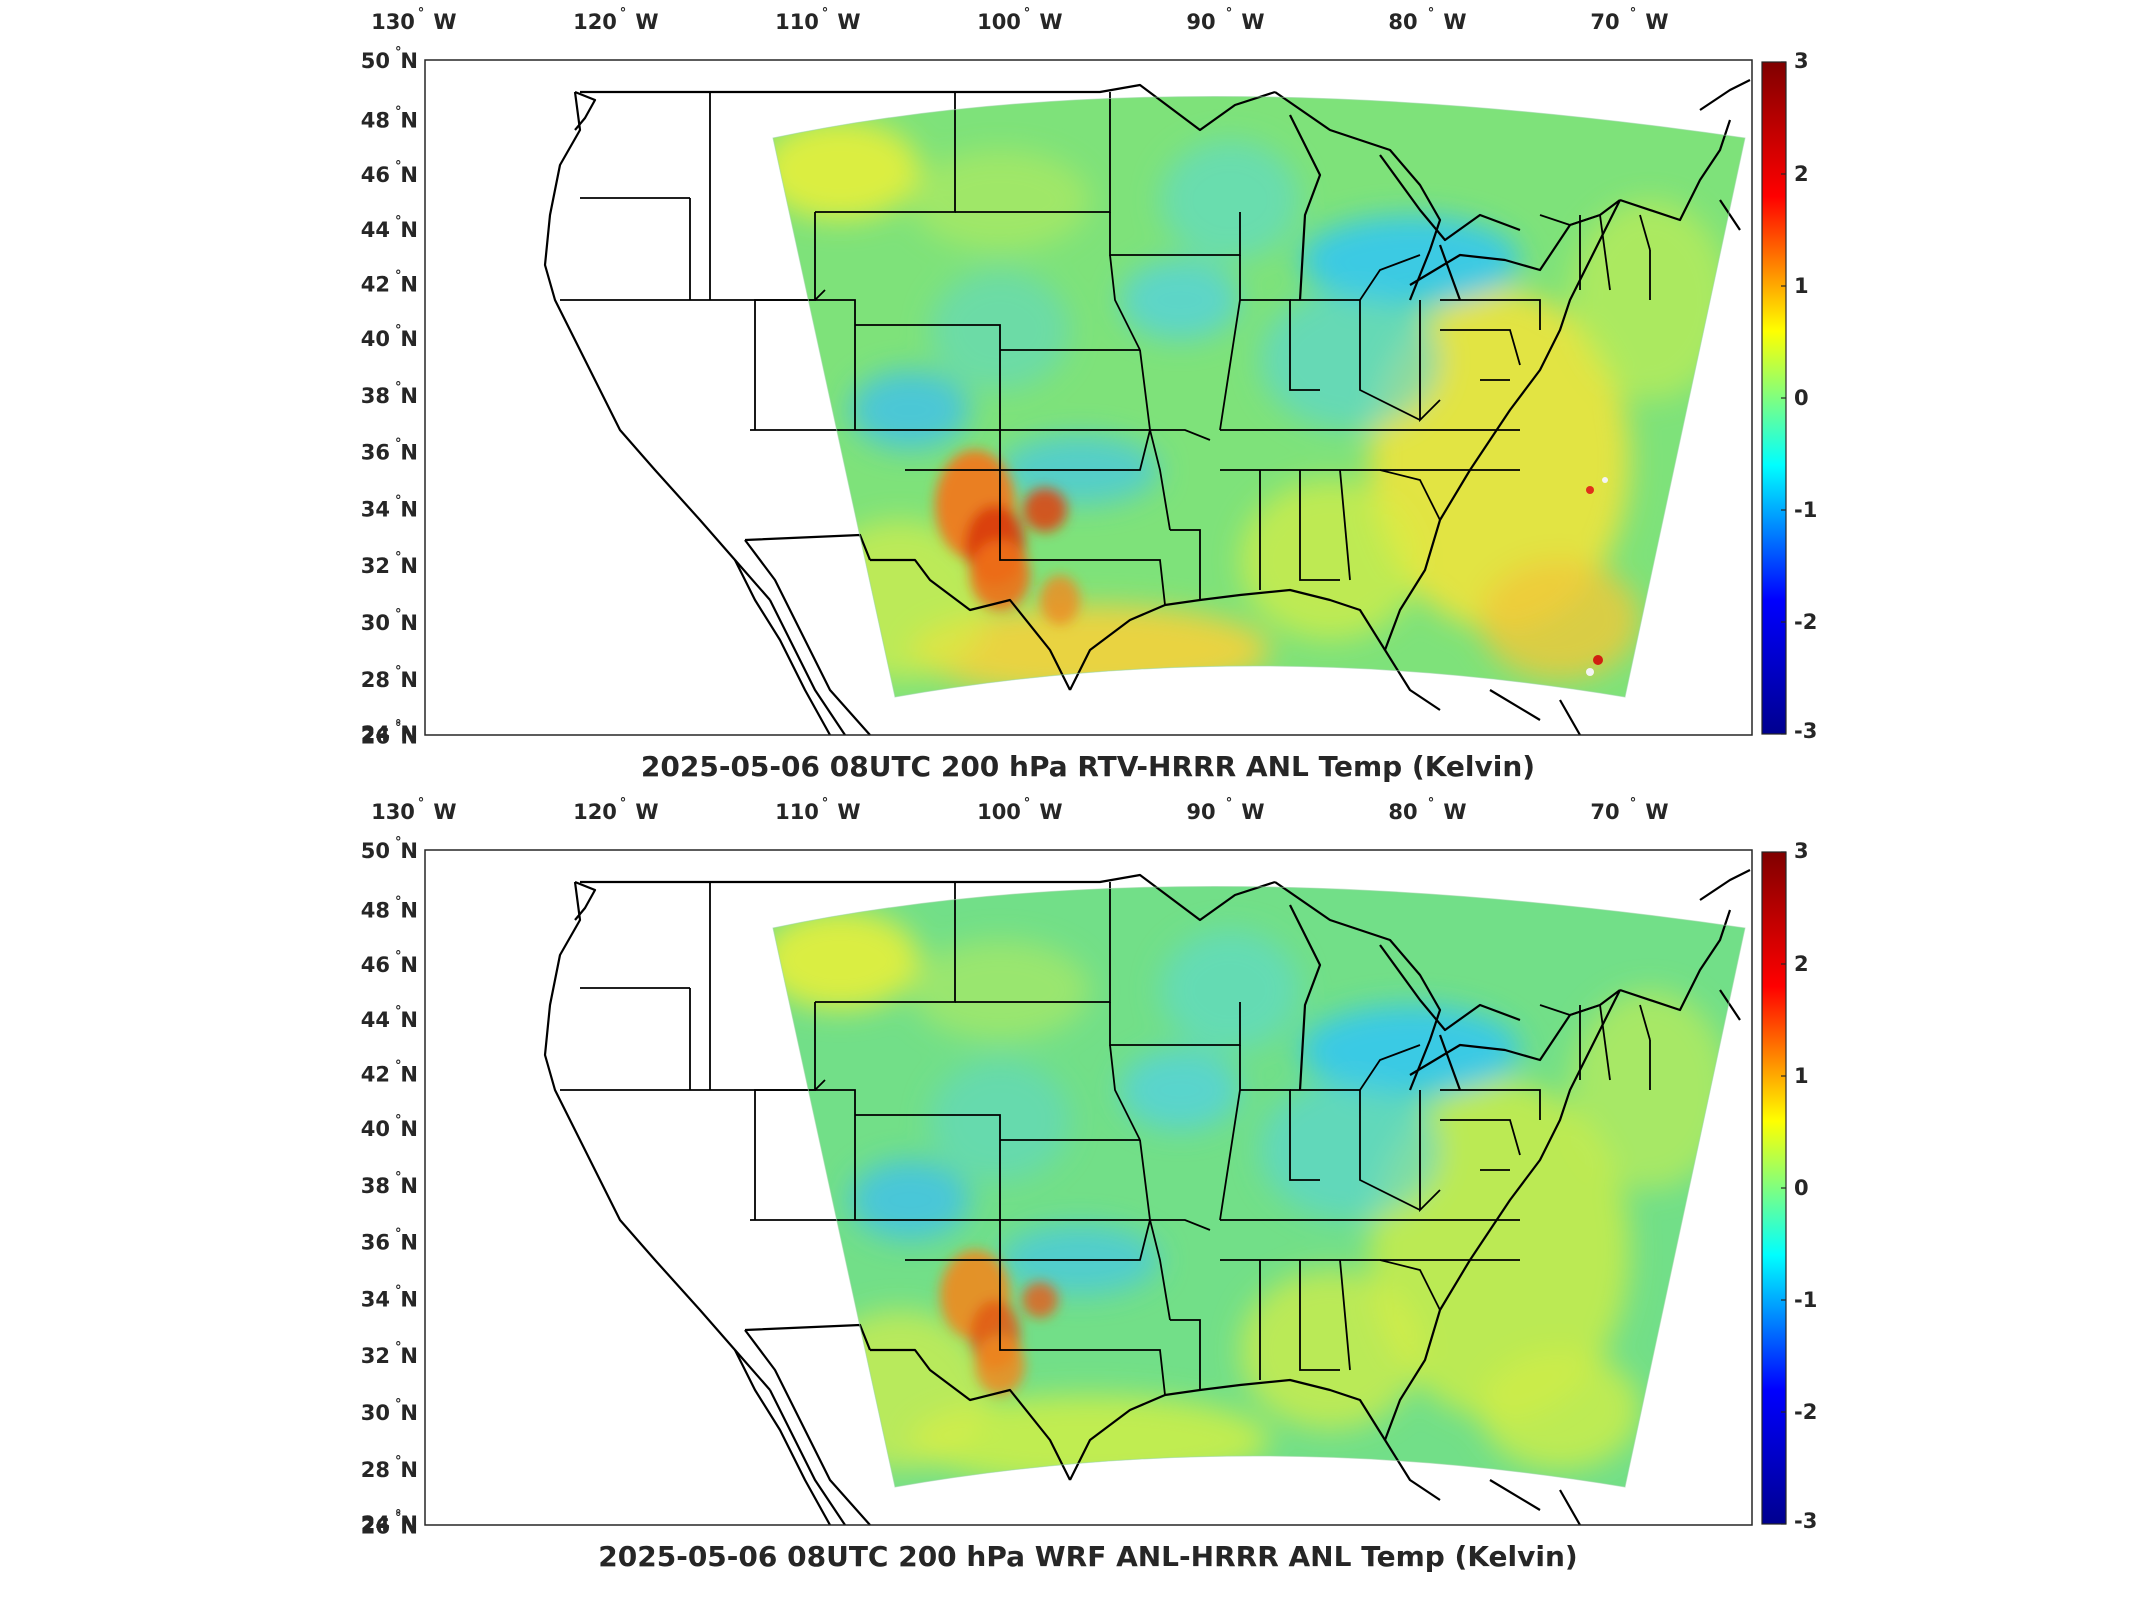  Describe the element at coordinates (389, 1354) in the screenshot. I see `lat-tick-label: 32 °N` at that location.